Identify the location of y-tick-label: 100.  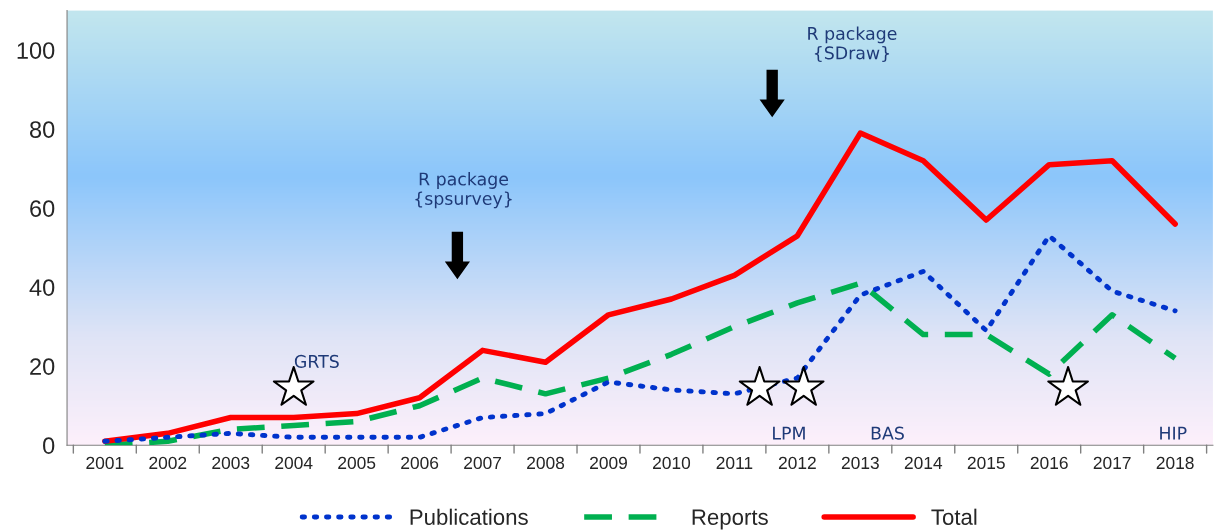
(36, 50).